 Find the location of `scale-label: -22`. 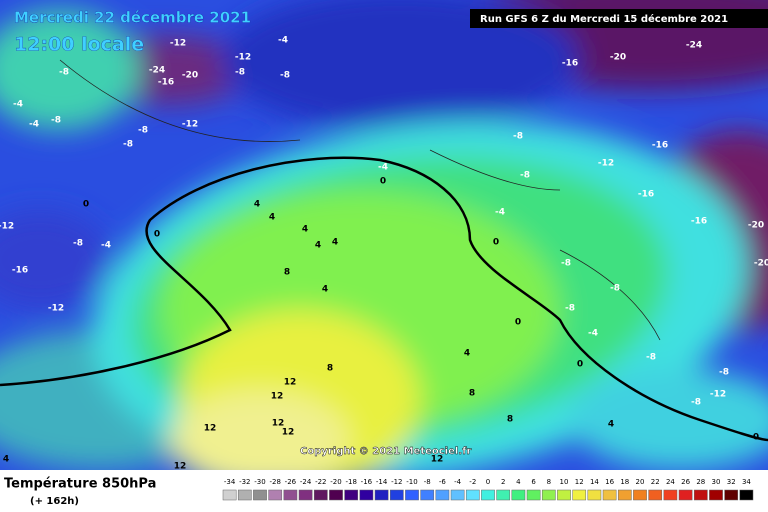

scale-label: -22 is located at coordinates (320, 482).